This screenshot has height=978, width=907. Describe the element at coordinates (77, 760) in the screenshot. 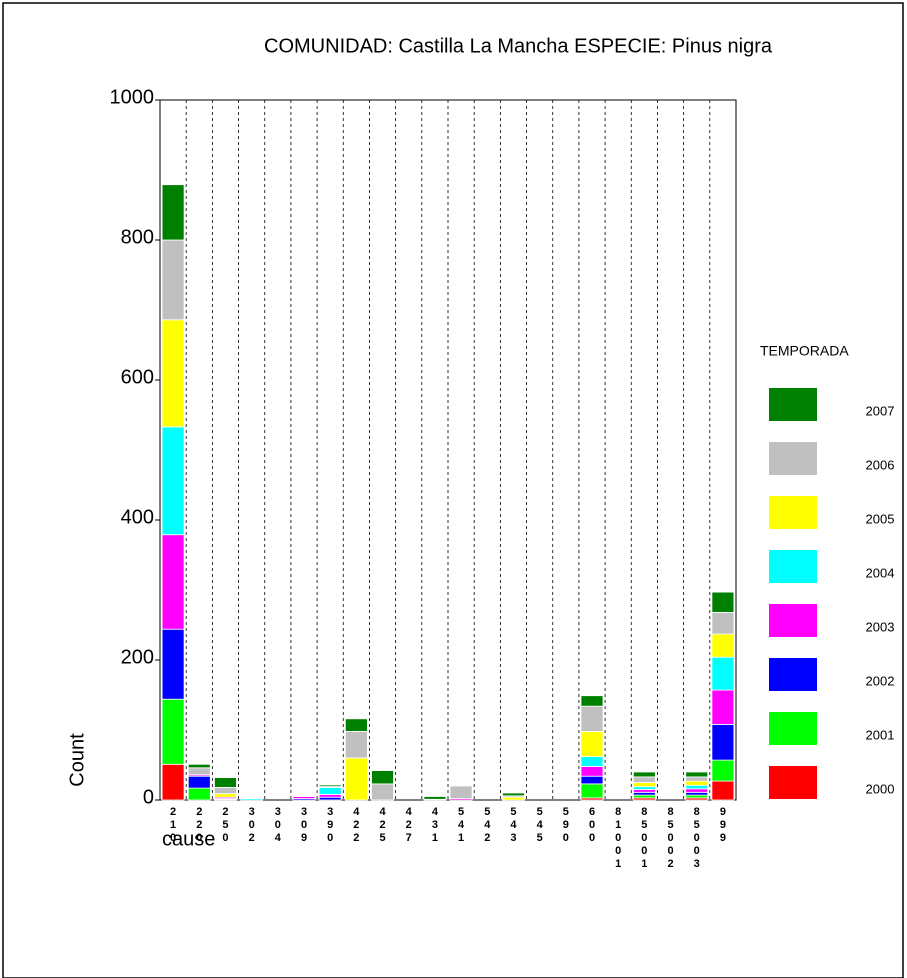

I see `y-axis-label: Count` at that location.